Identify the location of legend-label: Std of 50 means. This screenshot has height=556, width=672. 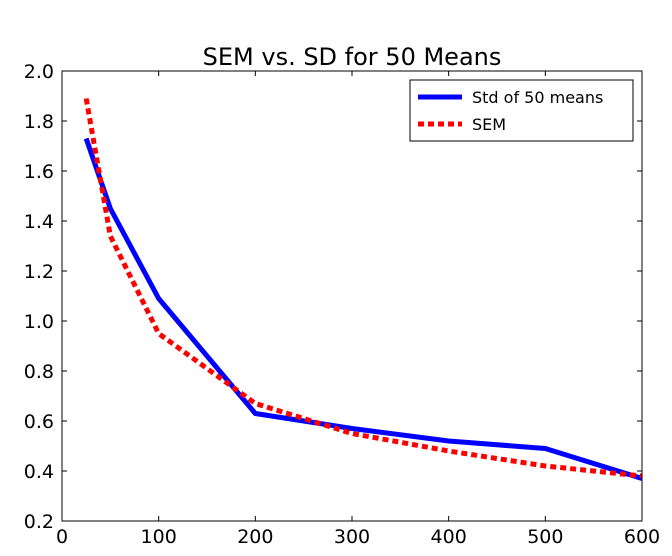
(537, 97).